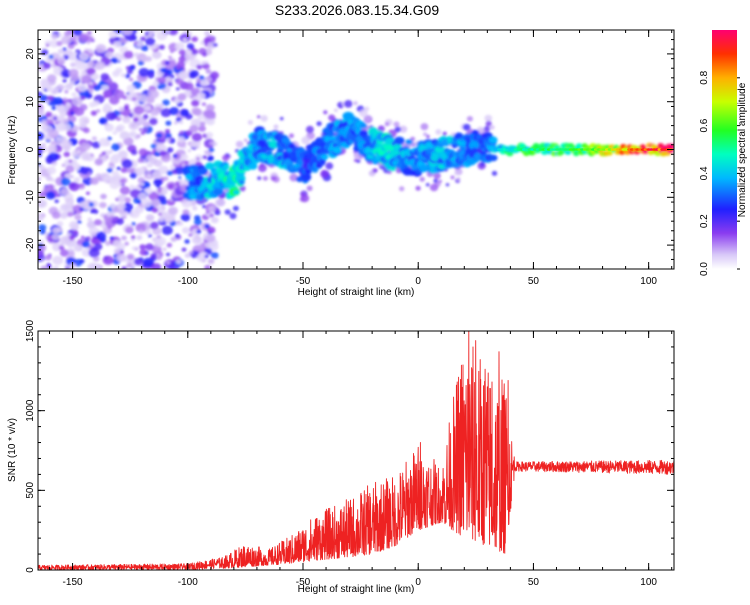 The width and height of the screenshot is (750, 605). Describe the element at coordinates (30, 490) in the screenshot. I see `y-tick-label: 500` at that location.